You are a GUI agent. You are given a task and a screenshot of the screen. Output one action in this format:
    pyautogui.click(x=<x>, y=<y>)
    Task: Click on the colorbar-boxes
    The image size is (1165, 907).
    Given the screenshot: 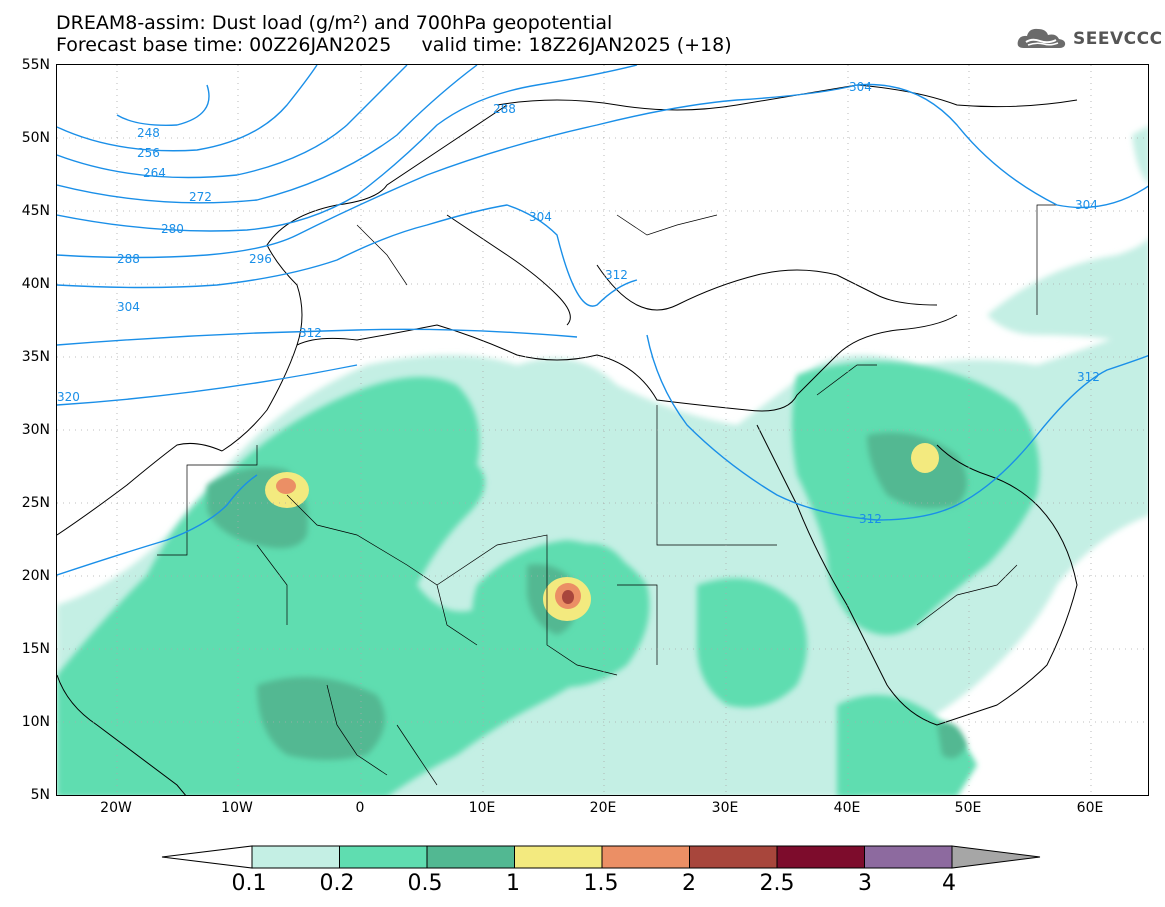 What is the action you would take?
    pyautogui.click(x=602, y=857)
    